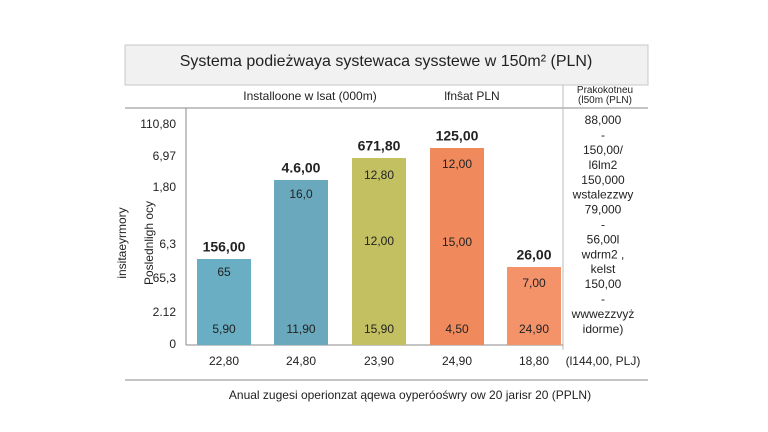  I want to click on side-note: 150,000, so click(603, 180).